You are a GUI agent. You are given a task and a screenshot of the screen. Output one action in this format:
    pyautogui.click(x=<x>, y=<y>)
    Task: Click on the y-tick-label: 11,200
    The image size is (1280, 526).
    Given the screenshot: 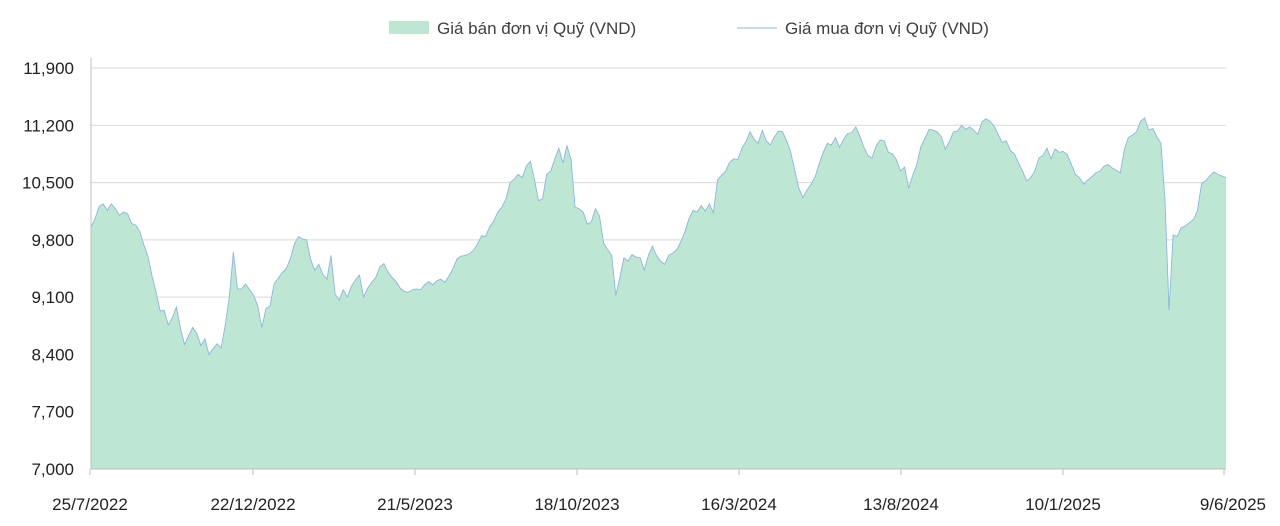 What is the action you would take?
    pyautogui.click(x=48, y=125)
    